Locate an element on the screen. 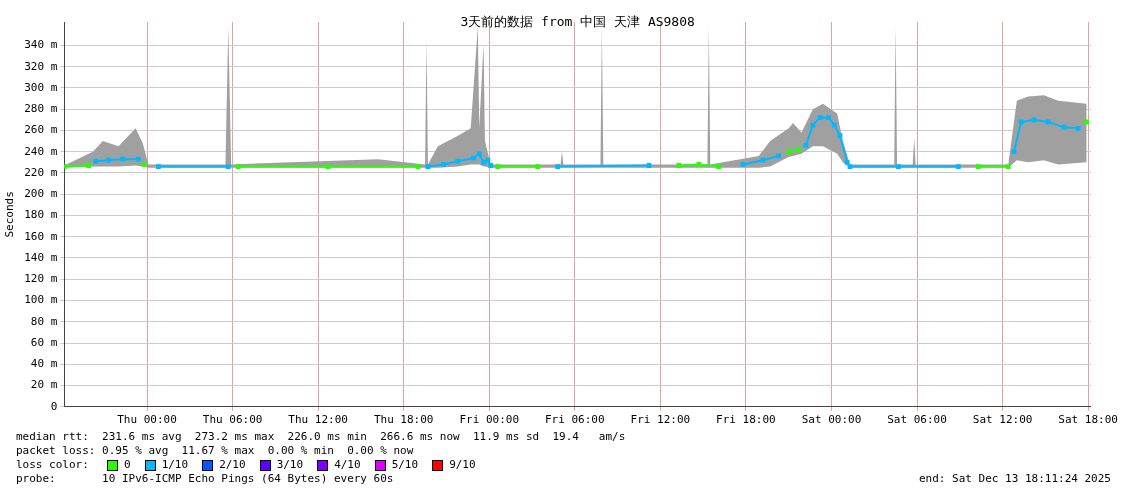 The width and height of the screenshot is (1121, 494). y-tick-label: 220 m is located at coordinates (41, 172).